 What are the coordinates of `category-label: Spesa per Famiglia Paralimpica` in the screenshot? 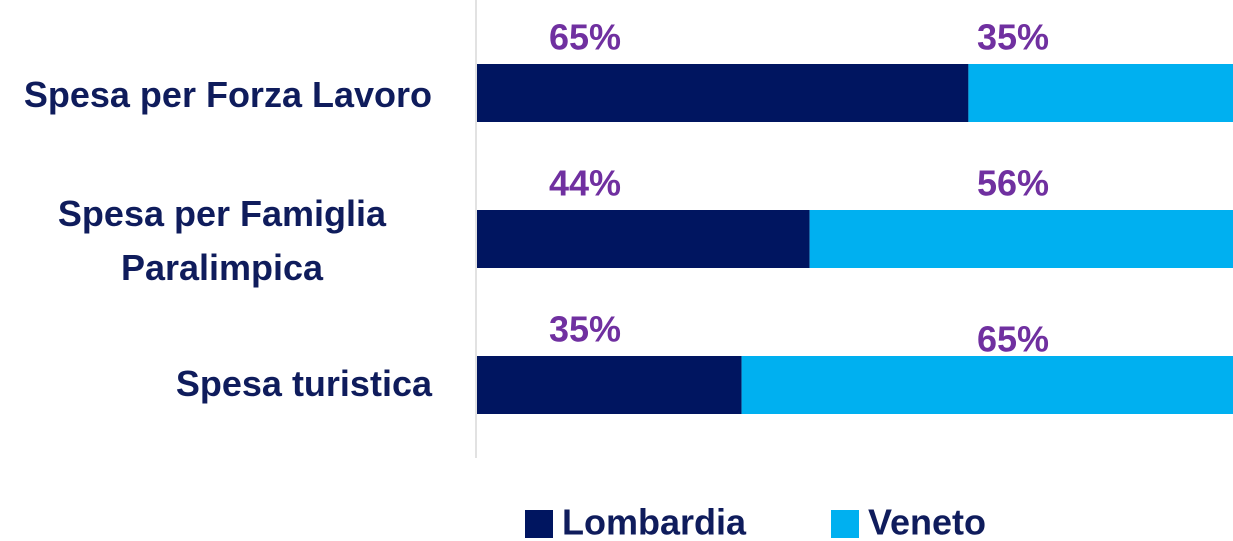 It's located at (222, 240).